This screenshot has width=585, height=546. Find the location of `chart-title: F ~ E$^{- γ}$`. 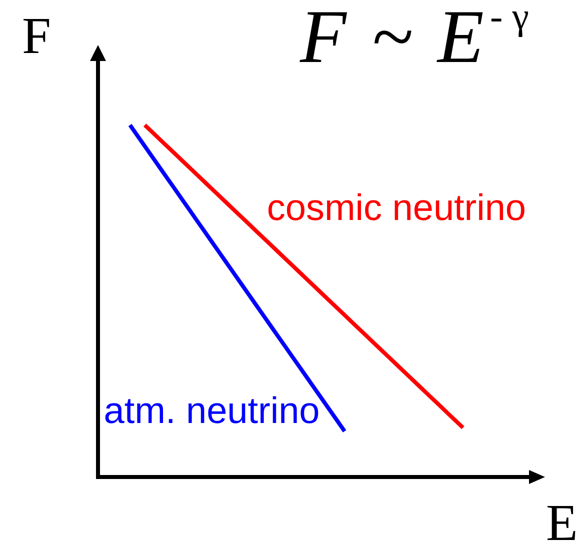

chart-title: F ~ E$^{- γ}$ is located at coordinates (414, 39).